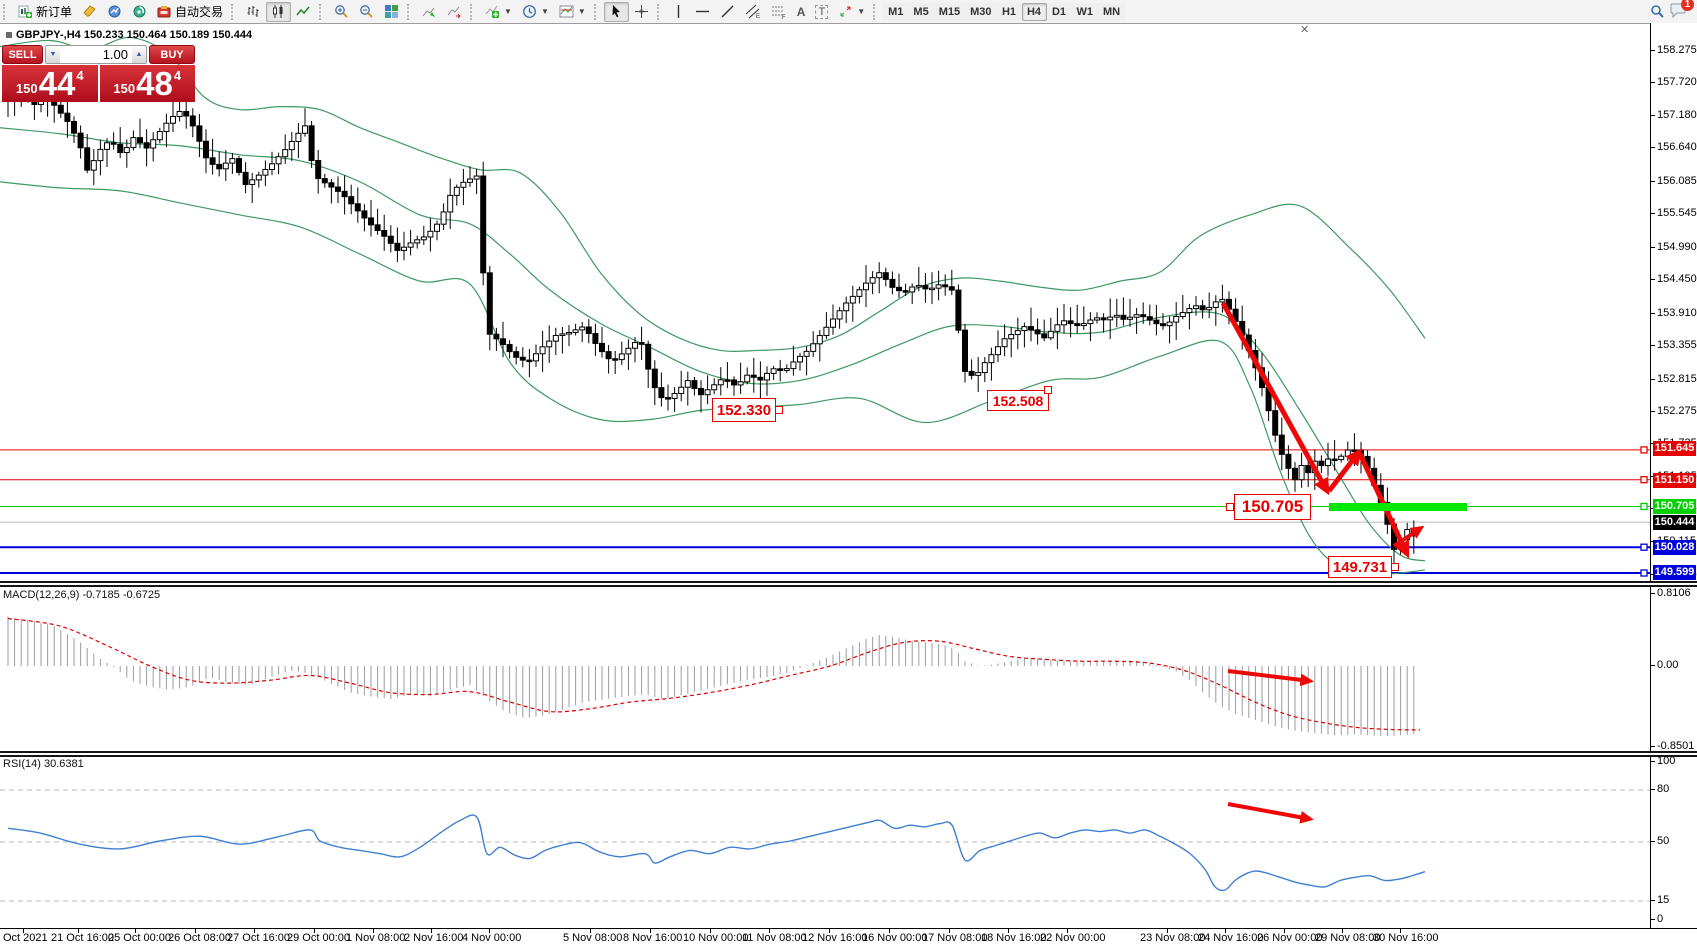 The width and height of the screenshot is (1697, 947). What do you see at coordinates (1660, 900) in the screenshot?
I see `indicator-tick-label: 15` at bounding box center [1660, 900].